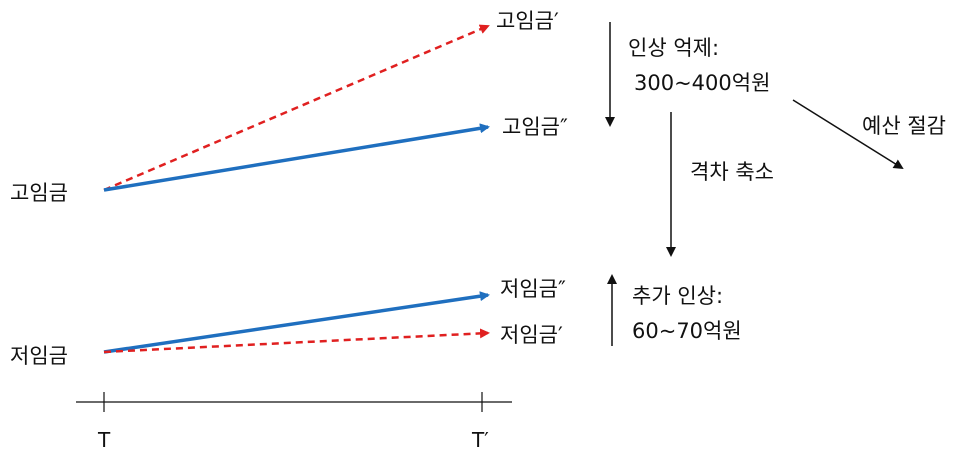  What do you see at coordinates (904, 126) in the screenshot?
I see `annotation-budget-saving: 예산 절감` at bounding box center [904, 126].